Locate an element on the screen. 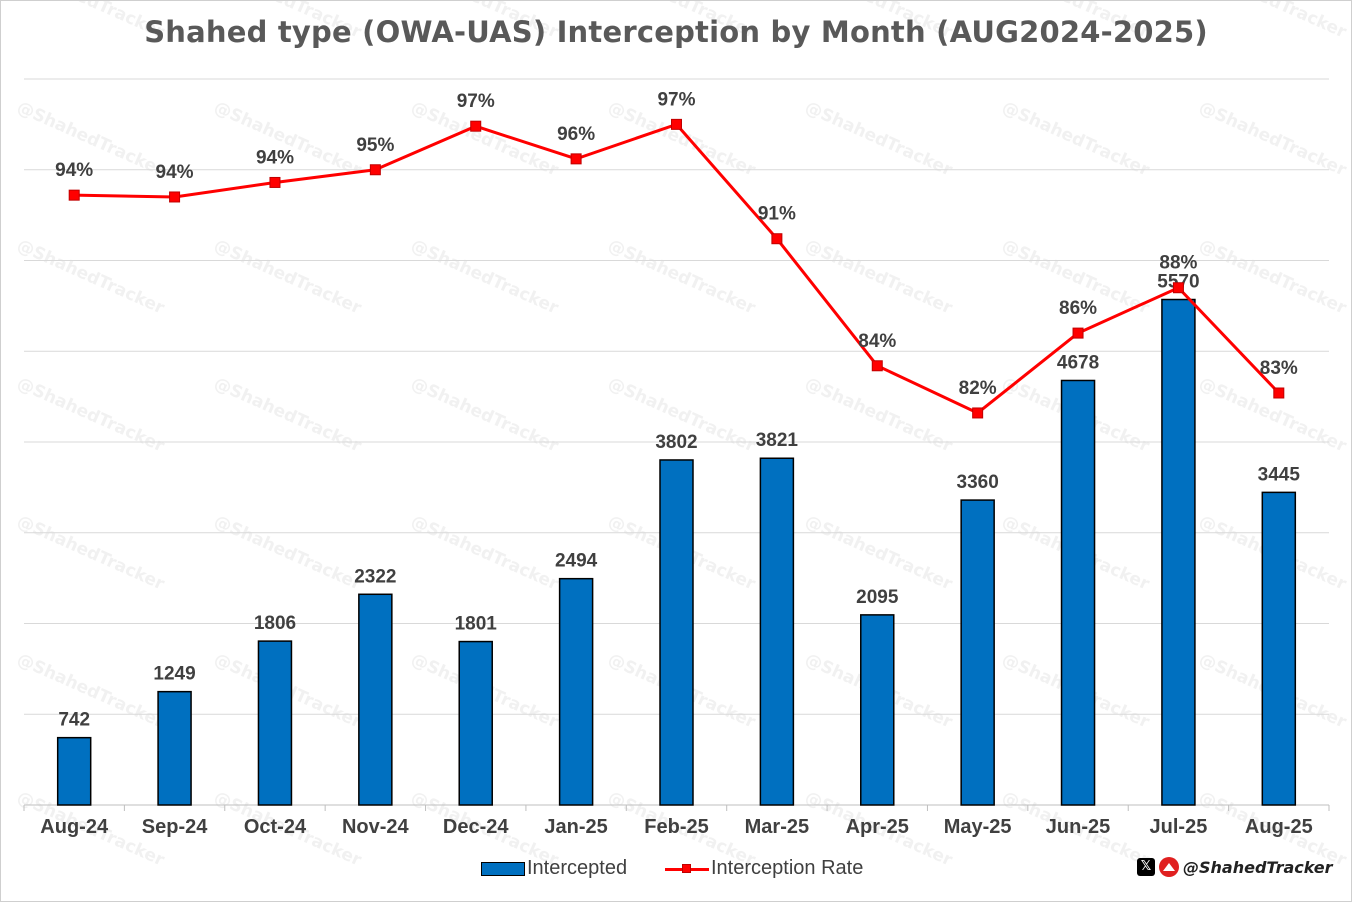 The image size is (1352, 902). x-logo-icon: 𝕏 is located at coordinates (1146, 867).